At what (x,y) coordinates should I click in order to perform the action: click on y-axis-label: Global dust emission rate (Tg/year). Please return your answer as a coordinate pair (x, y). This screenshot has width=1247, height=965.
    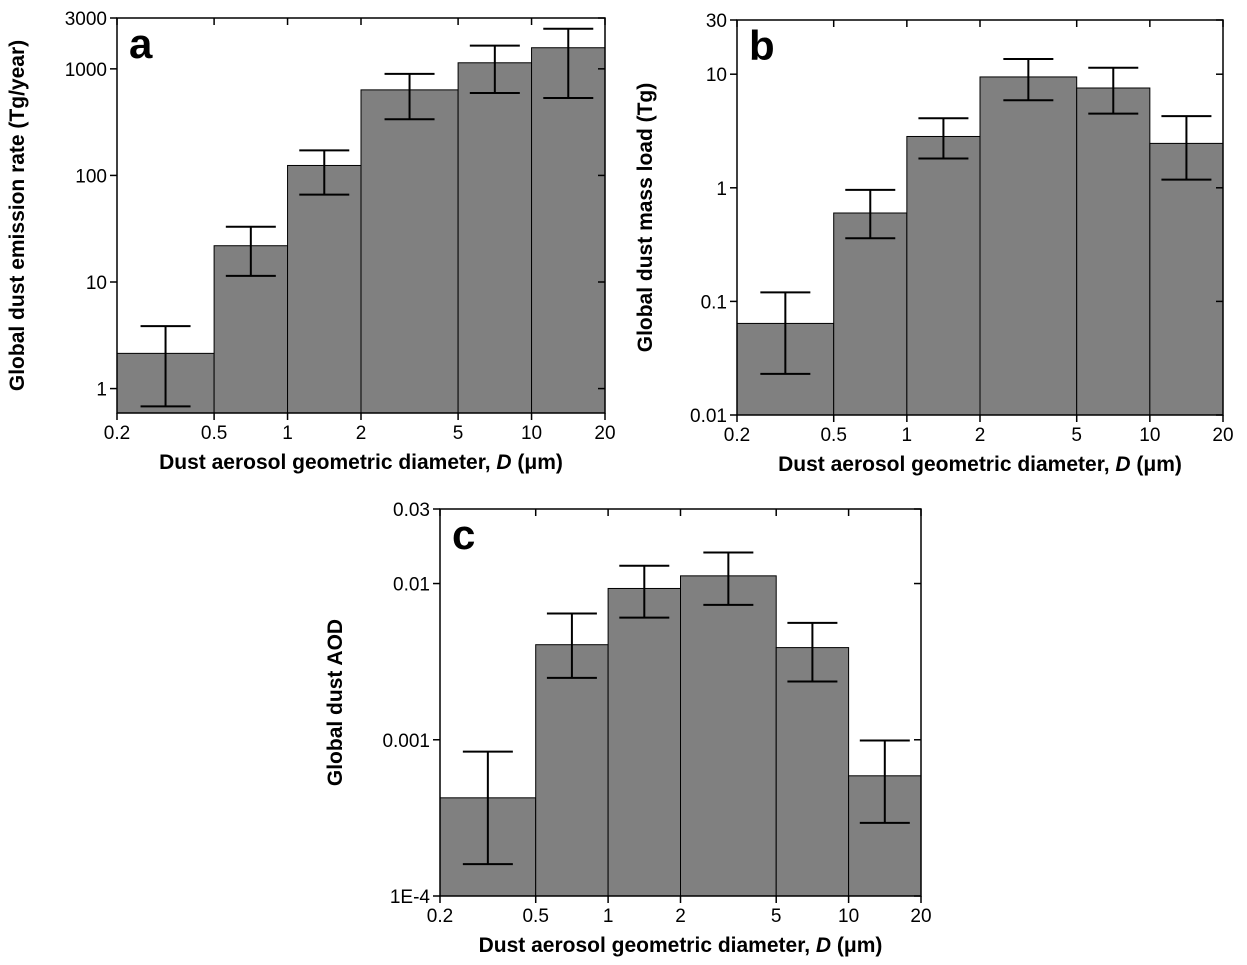
    Looking at the image, I should click on (17, 215).